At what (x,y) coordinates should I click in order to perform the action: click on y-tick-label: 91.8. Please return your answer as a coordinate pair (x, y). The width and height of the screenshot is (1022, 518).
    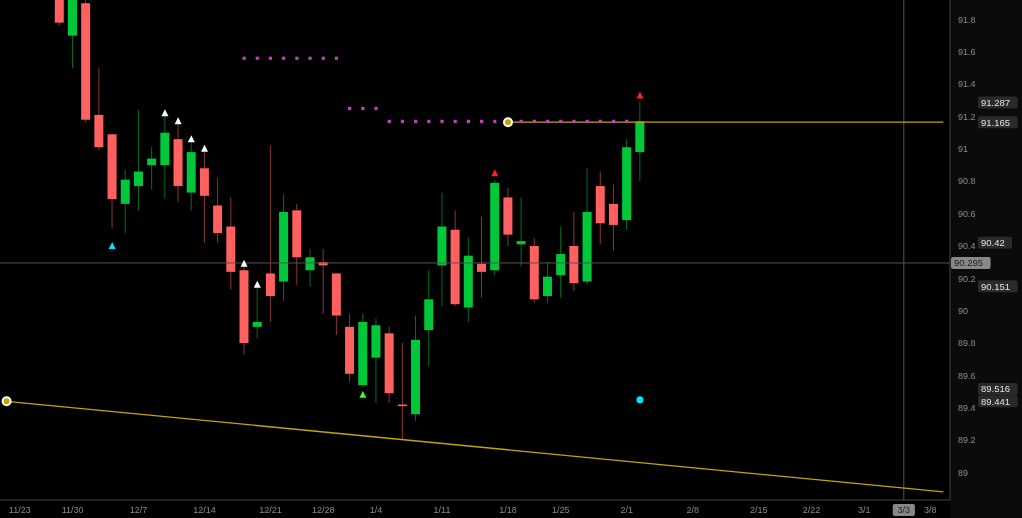
    Looking at the image, I should click on (967, 19).